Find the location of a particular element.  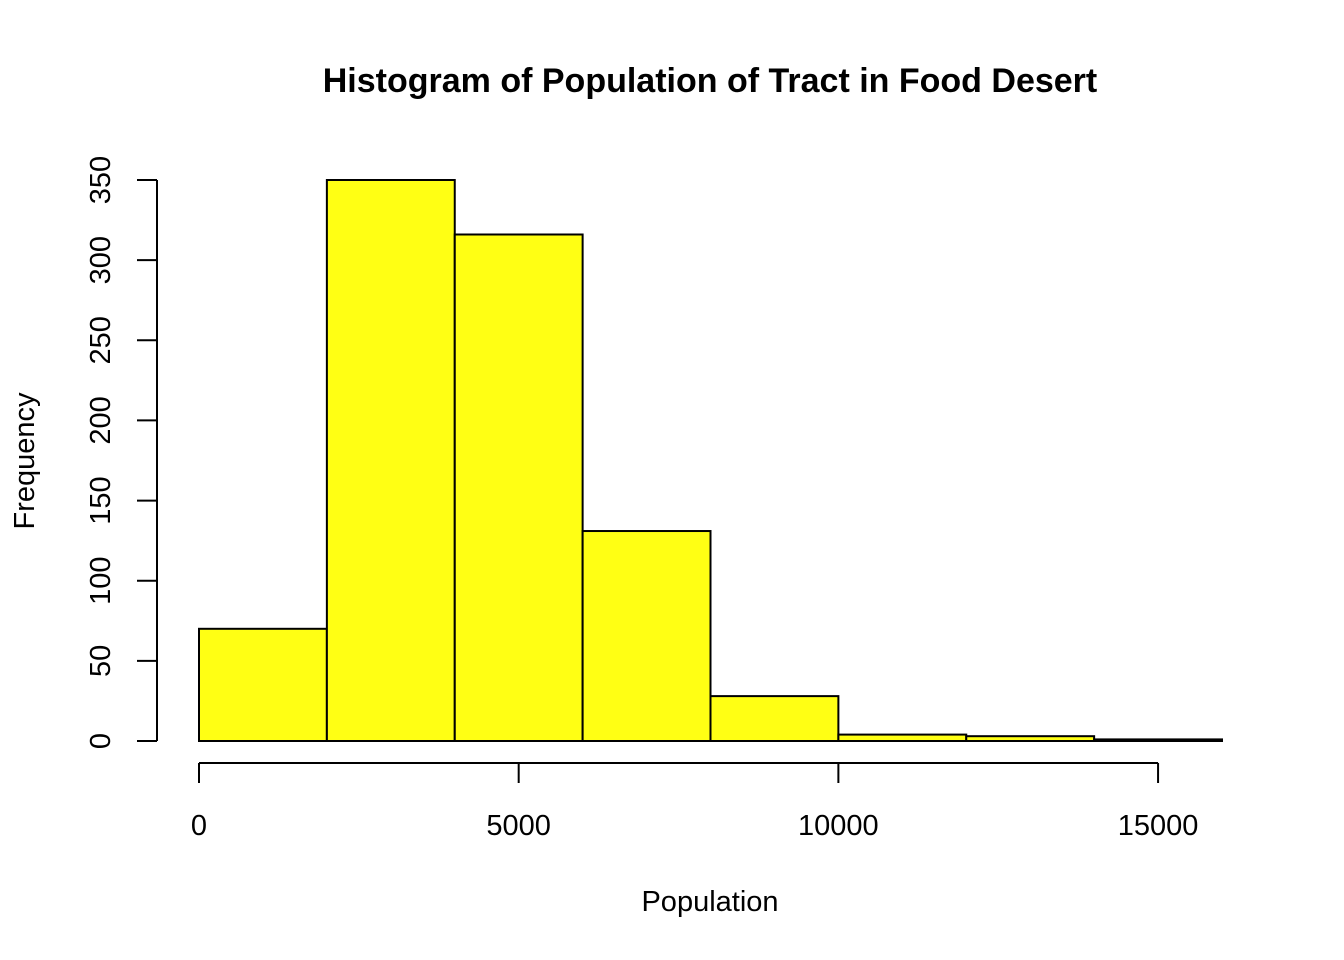

x-axis-label: Population is located at coordinates (709, 902).